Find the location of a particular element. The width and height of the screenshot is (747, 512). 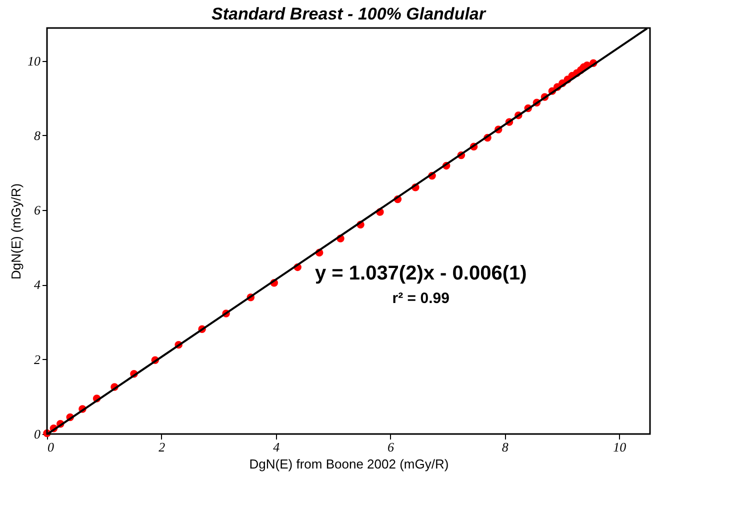

y-tick-label: 2 is located at coordinates (37, 359).